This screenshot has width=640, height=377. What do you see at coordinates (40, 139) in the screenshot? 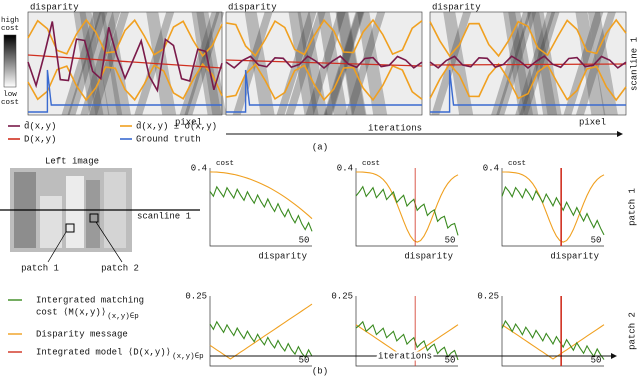
I see `legend-label: D(x,y)` at bounding box center [40, 139].